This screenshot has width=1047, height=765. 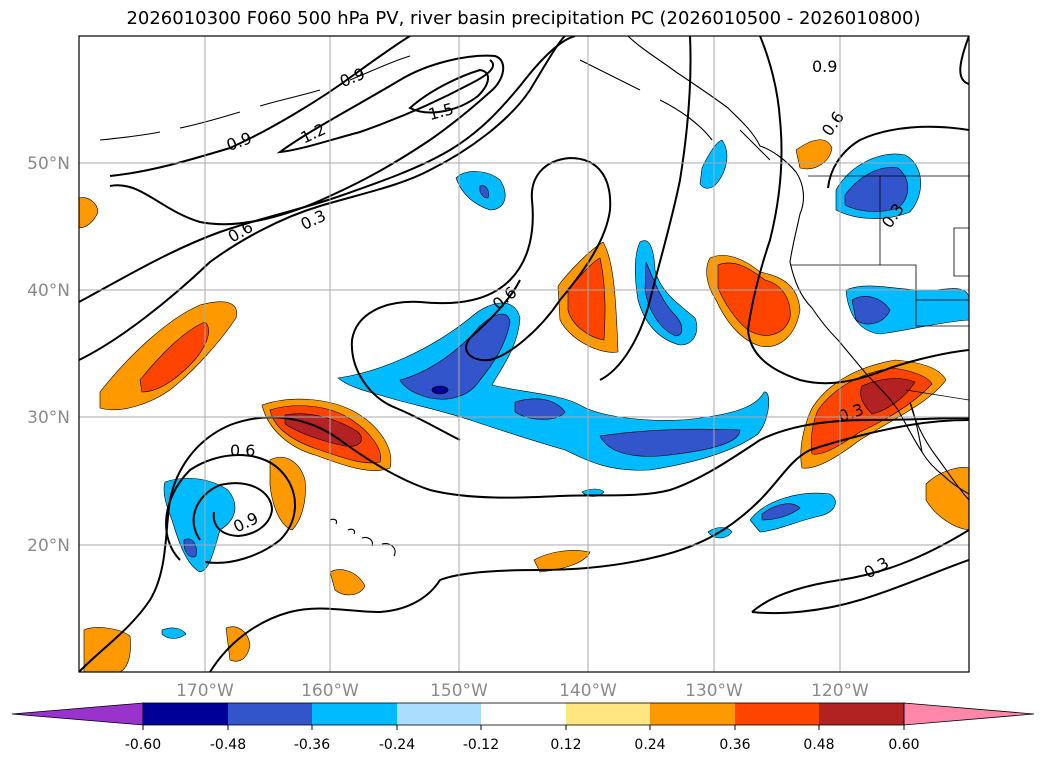 What do you see at coordinates (48, 355) in the screenshot?
I see `latitude-labels: 50°N 40°N 30°N 20°N` at bounding box center [48, 355].